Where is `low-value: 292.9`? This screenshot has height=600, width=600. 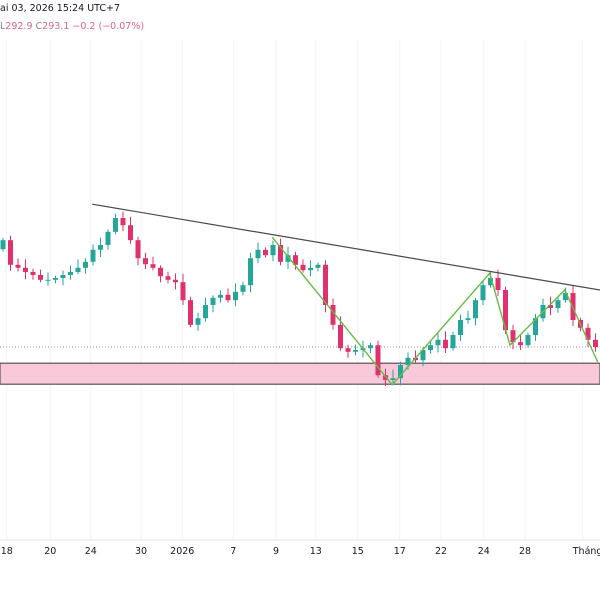
low-value: 292.9 is located at coordinates (19, 26).